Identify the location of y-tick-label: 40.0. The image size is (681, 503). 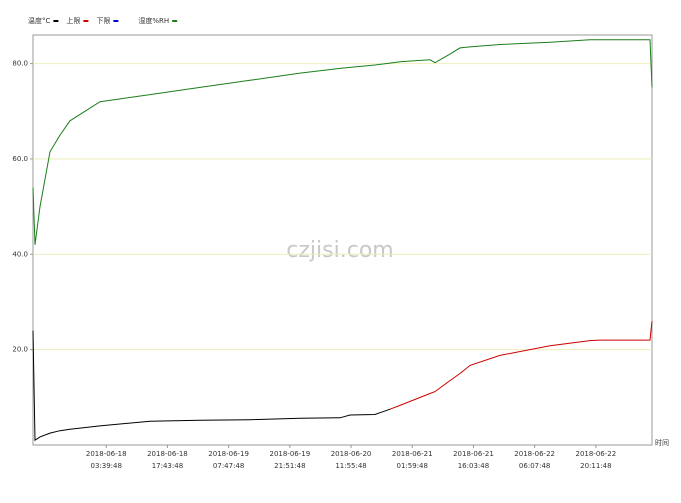
(20, 254).